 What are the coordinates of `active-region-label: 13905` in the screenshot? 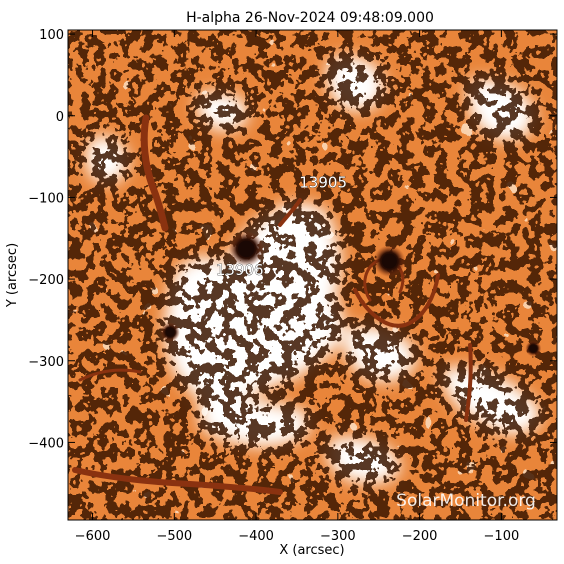 It's located at (323, 183).